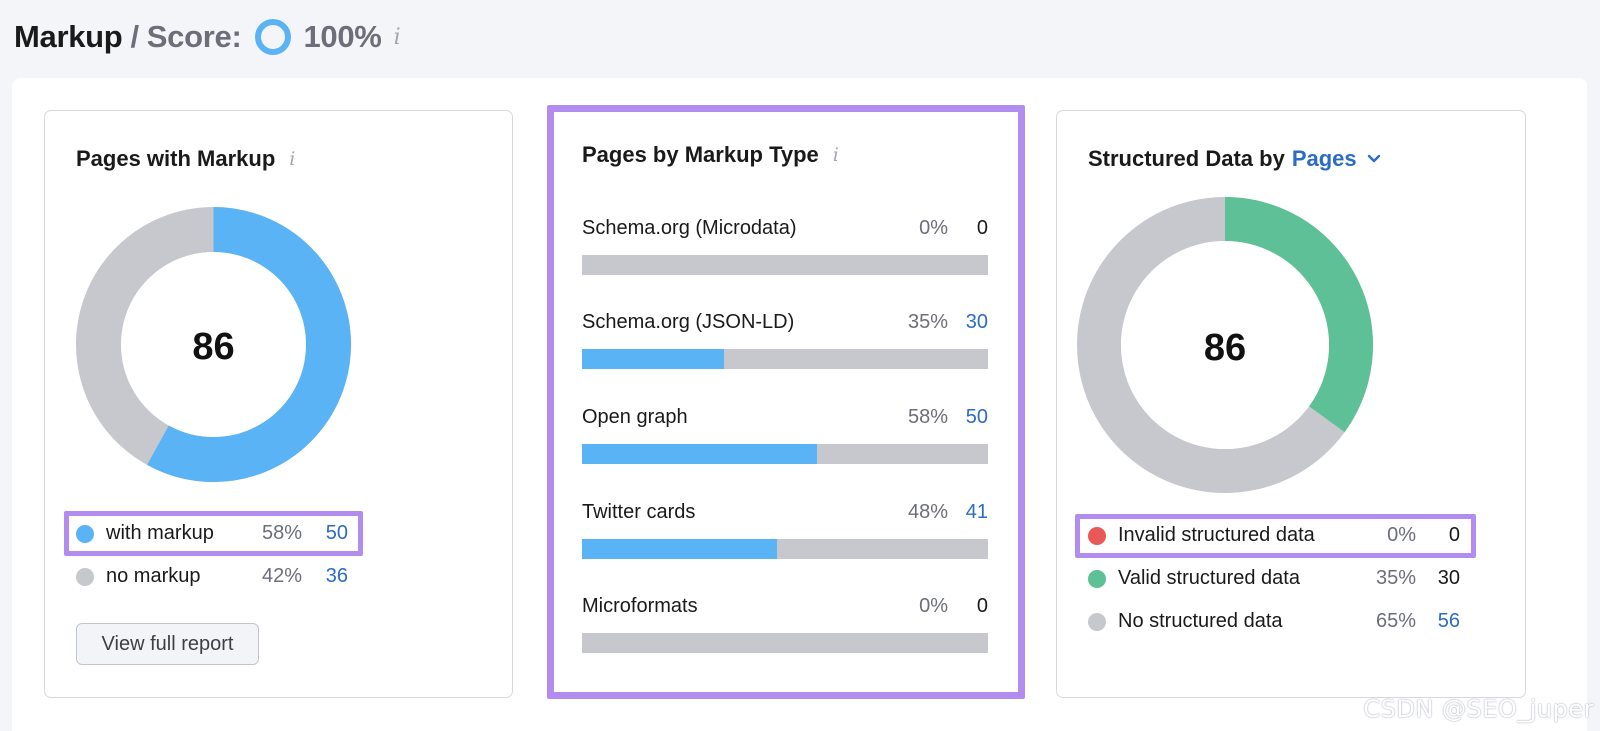  I want to click on legend-label: Invalid structured data, so click(1216, 535).